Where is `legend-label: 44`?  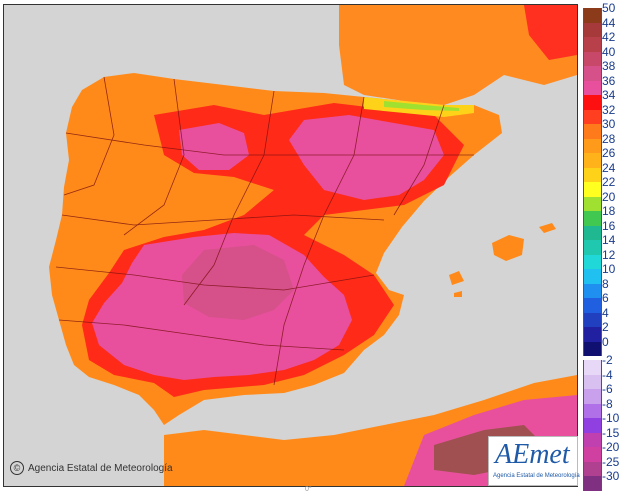
legend-label: 44 is located at coordinates (609, 22).